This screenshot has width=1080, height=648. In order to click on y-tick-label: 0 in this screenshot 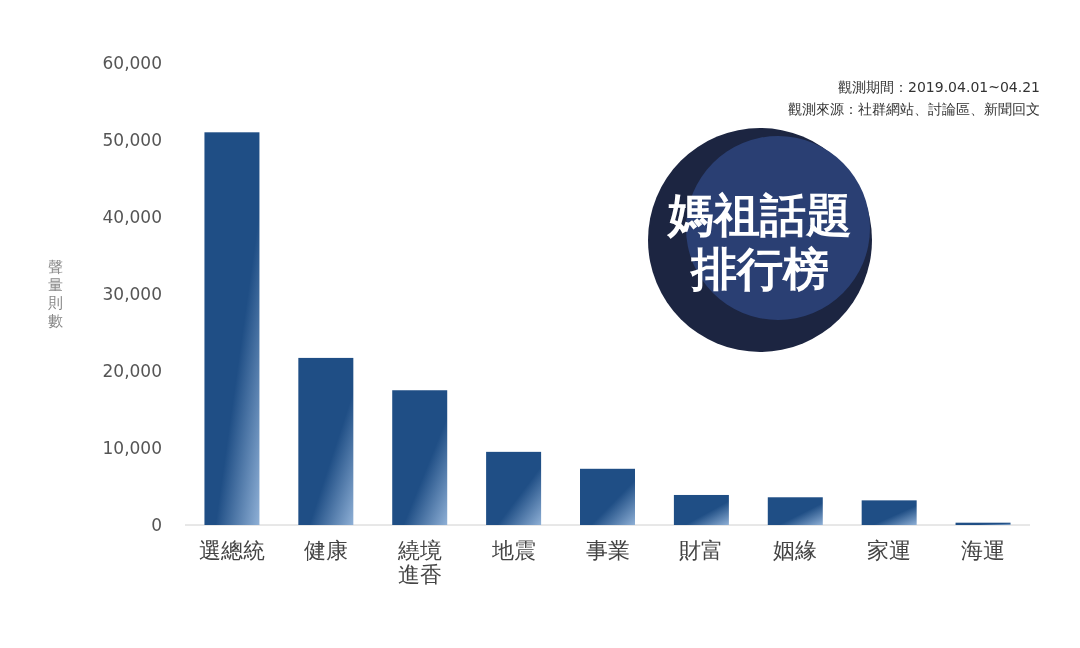, I will do `click(156, 525)`.